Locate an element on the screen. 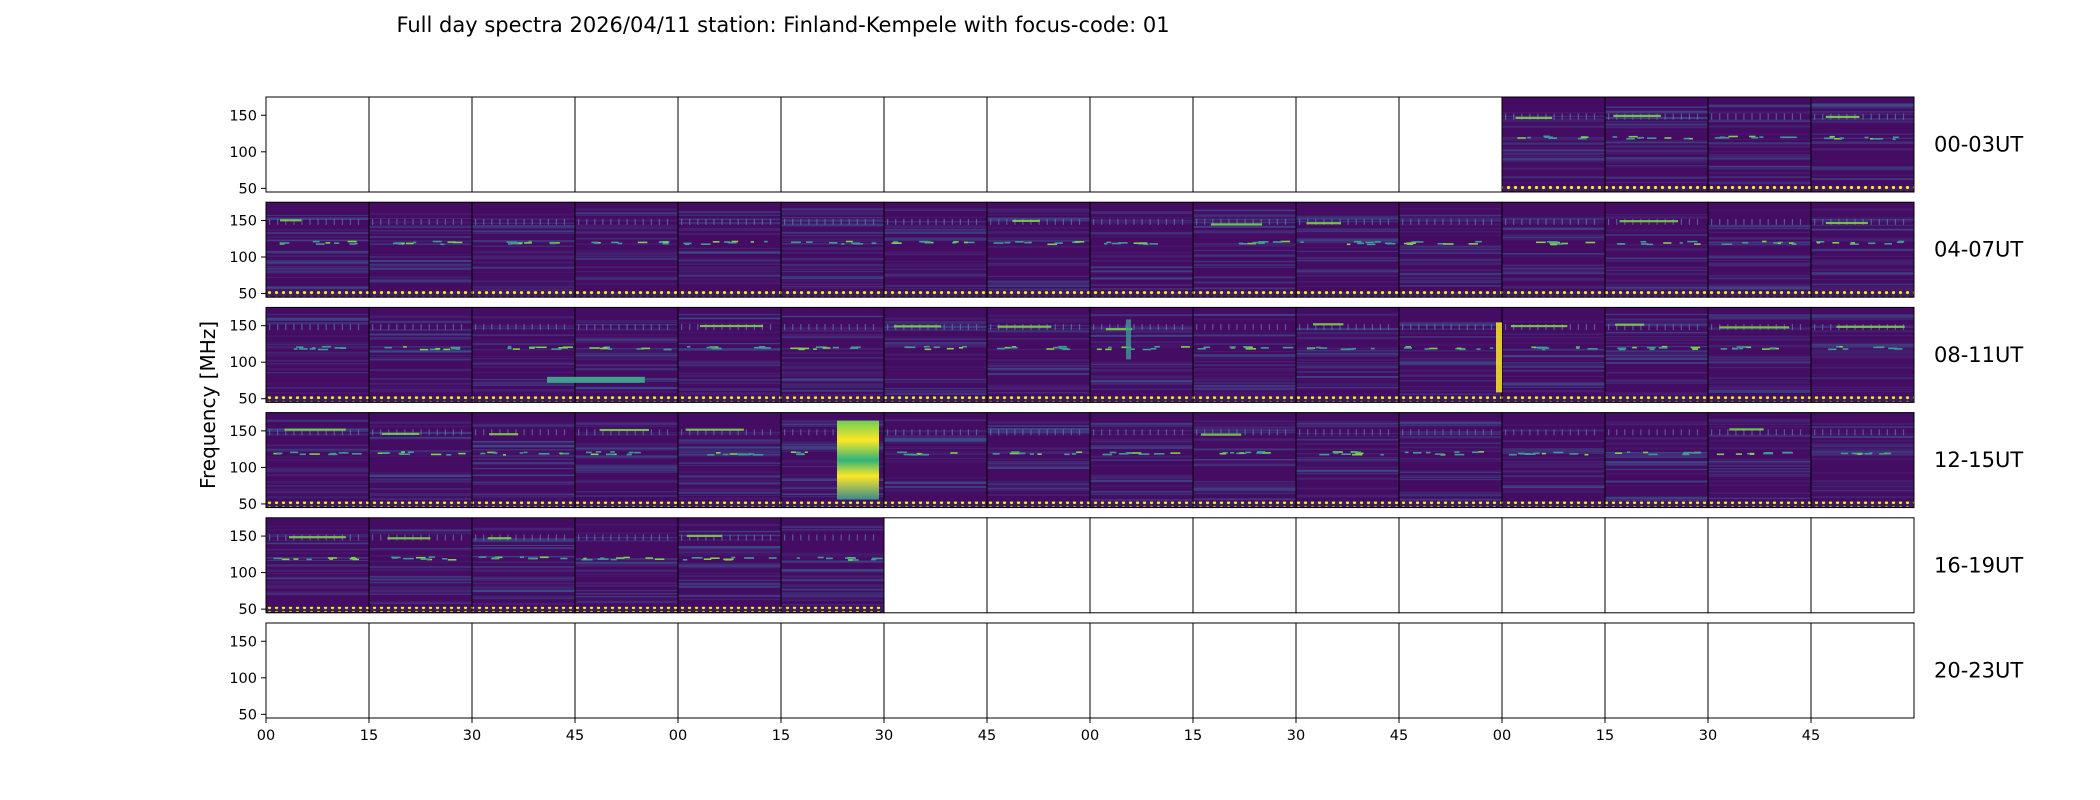  calibration-band is located at coordinates (1553, 188).